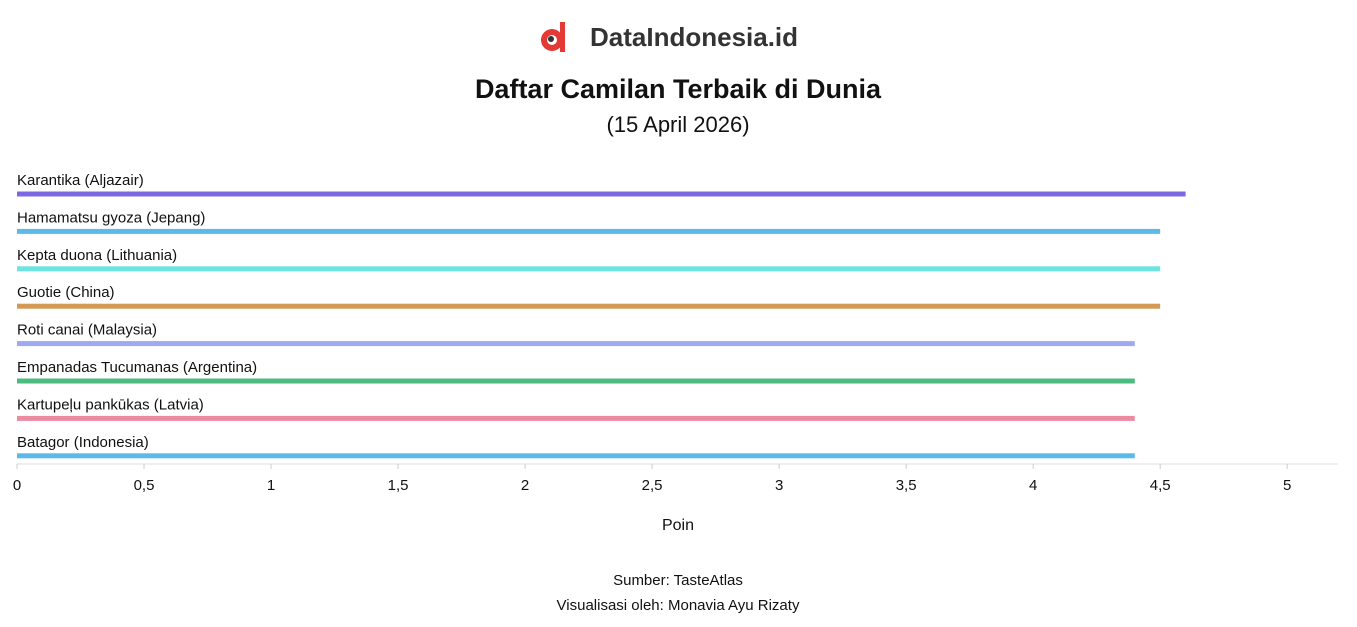  I want to click on x-tick-label: 2,5, so click(652, 485).